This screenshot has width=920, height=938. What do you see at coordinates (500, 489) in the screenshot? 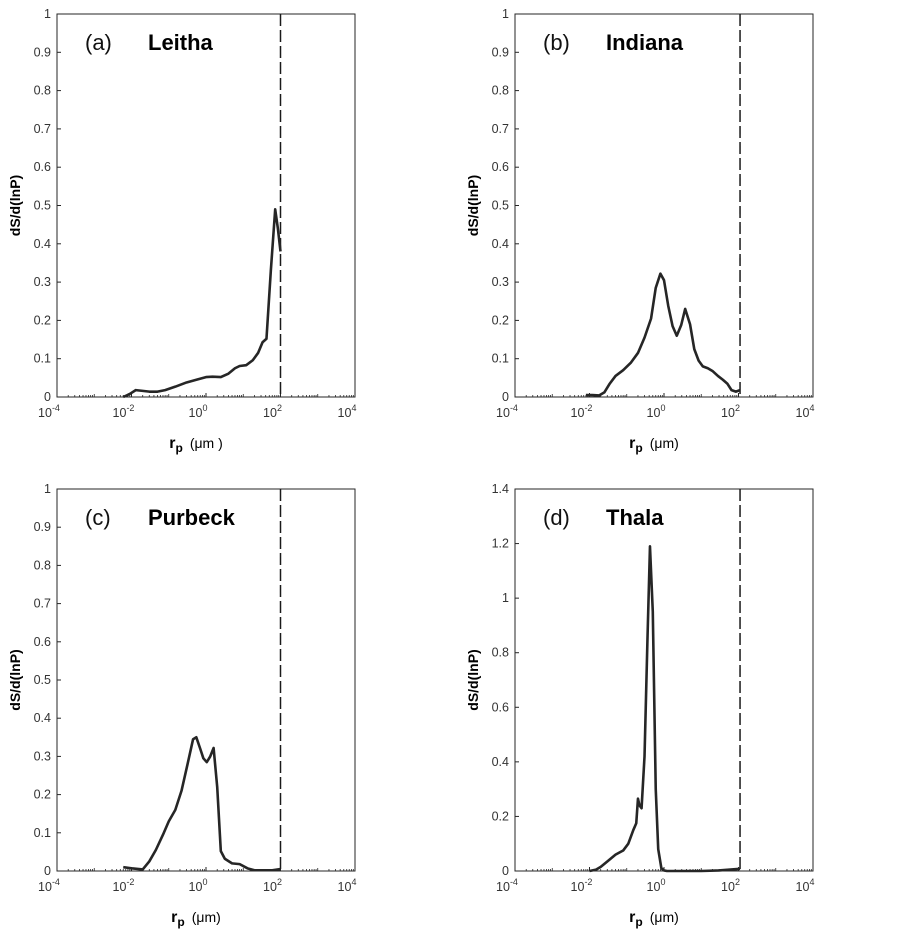
I see `y-tick-label: 1.4` at bounding box center [500, 489].